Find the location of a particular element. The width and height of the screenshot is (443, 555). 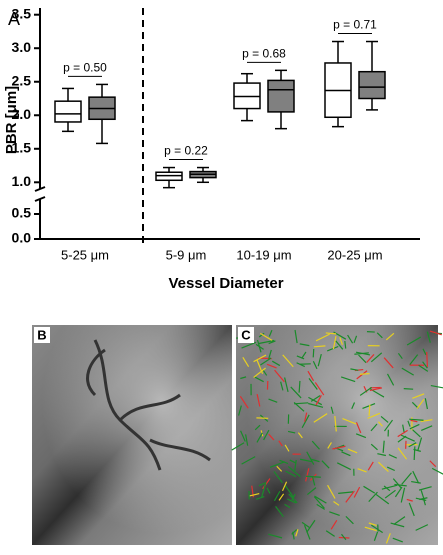

panel-label: C is located at coordinates (246, 334).